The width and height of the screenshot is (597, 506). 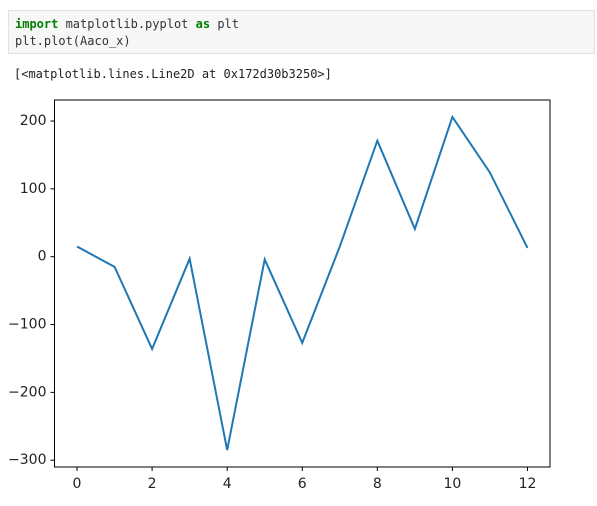 I want to click on code: matplotlib.pyplot, so click(x=127, y=24).